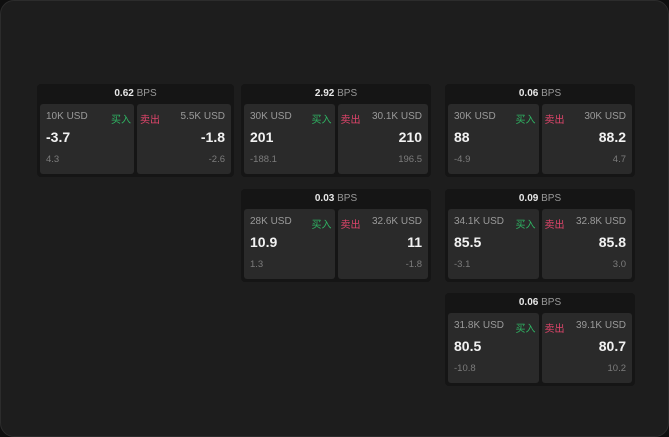  Describe the element at coordinates (271, 221) in the screenshot. I see `bid-size: 28K USD` at that location.